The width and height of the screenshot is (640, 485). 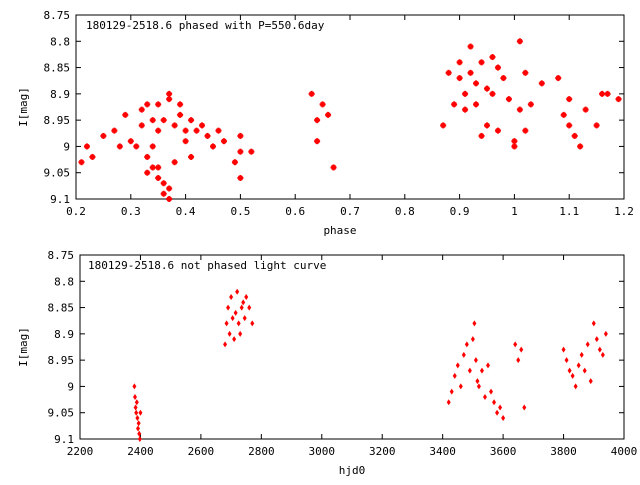 What do you see at coordinates (563, 451) in the screenshot?
I see `unphased-x-tick-label: 3800` at bounding box center [563, 451].